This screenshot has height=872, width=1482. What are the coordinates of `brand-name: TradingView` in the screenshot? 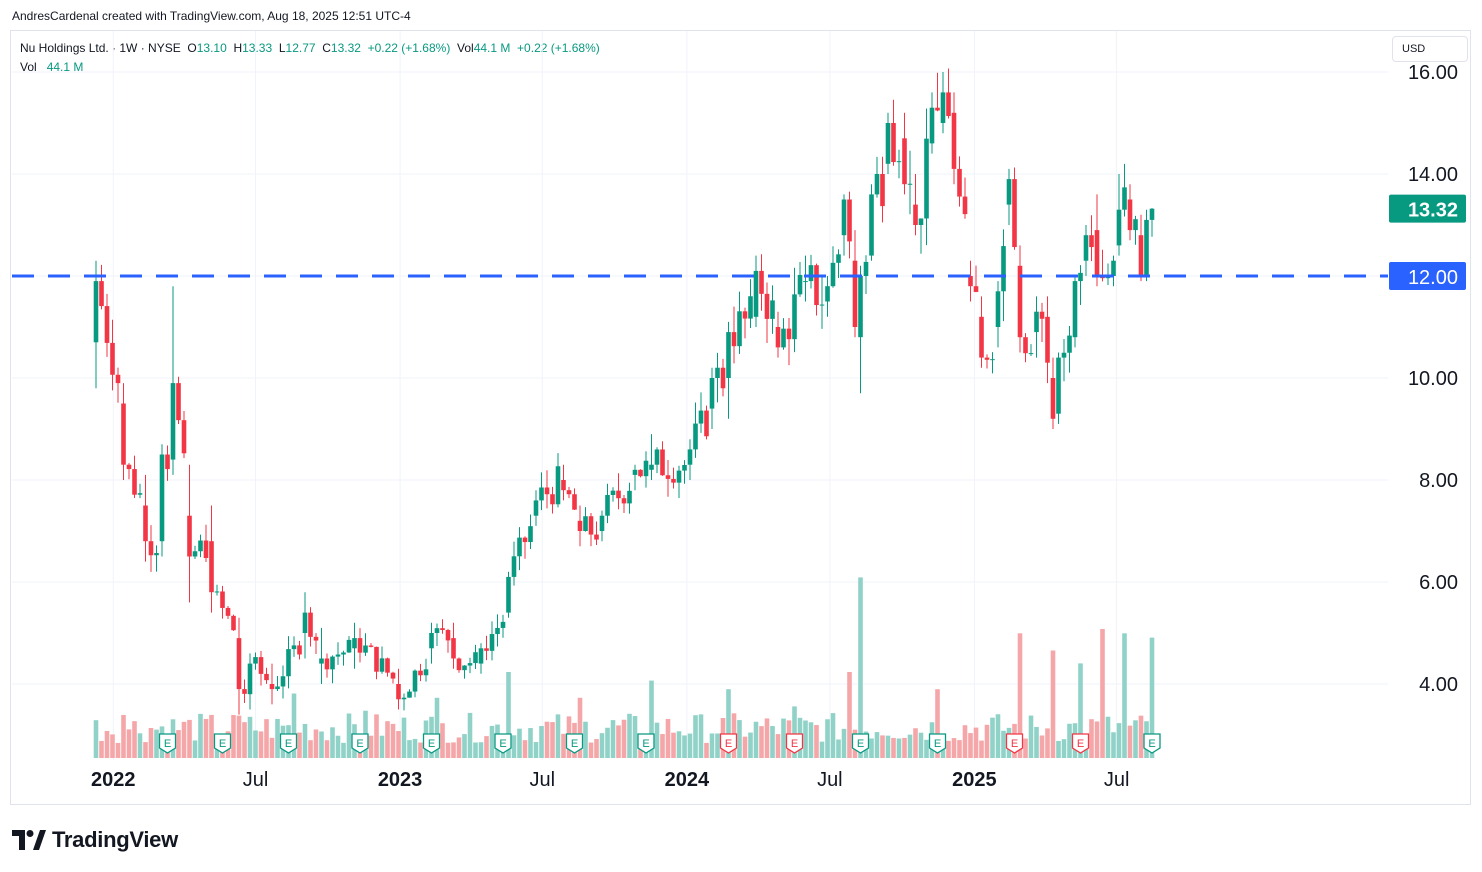 It's located at (115, 839).